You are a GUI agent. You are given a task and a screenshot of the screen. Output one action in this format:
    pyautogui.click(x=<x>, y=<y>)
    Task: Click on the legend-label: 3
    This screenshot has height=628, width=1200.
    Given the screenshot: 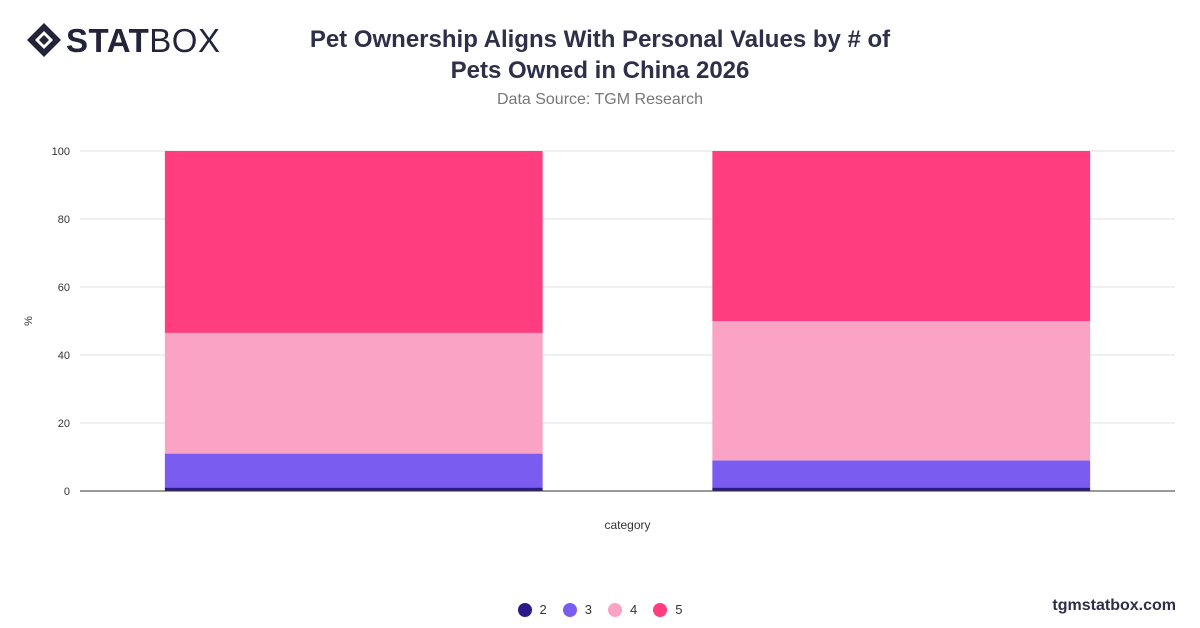 What is the action you would take?
    pyautogui.click(x=588, y=609)
    